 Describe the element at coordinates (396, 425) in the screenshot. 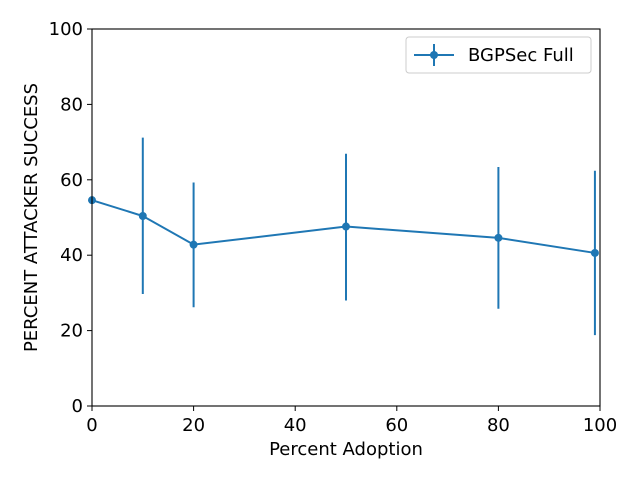

I see `x-tick-label: 60` at that location.